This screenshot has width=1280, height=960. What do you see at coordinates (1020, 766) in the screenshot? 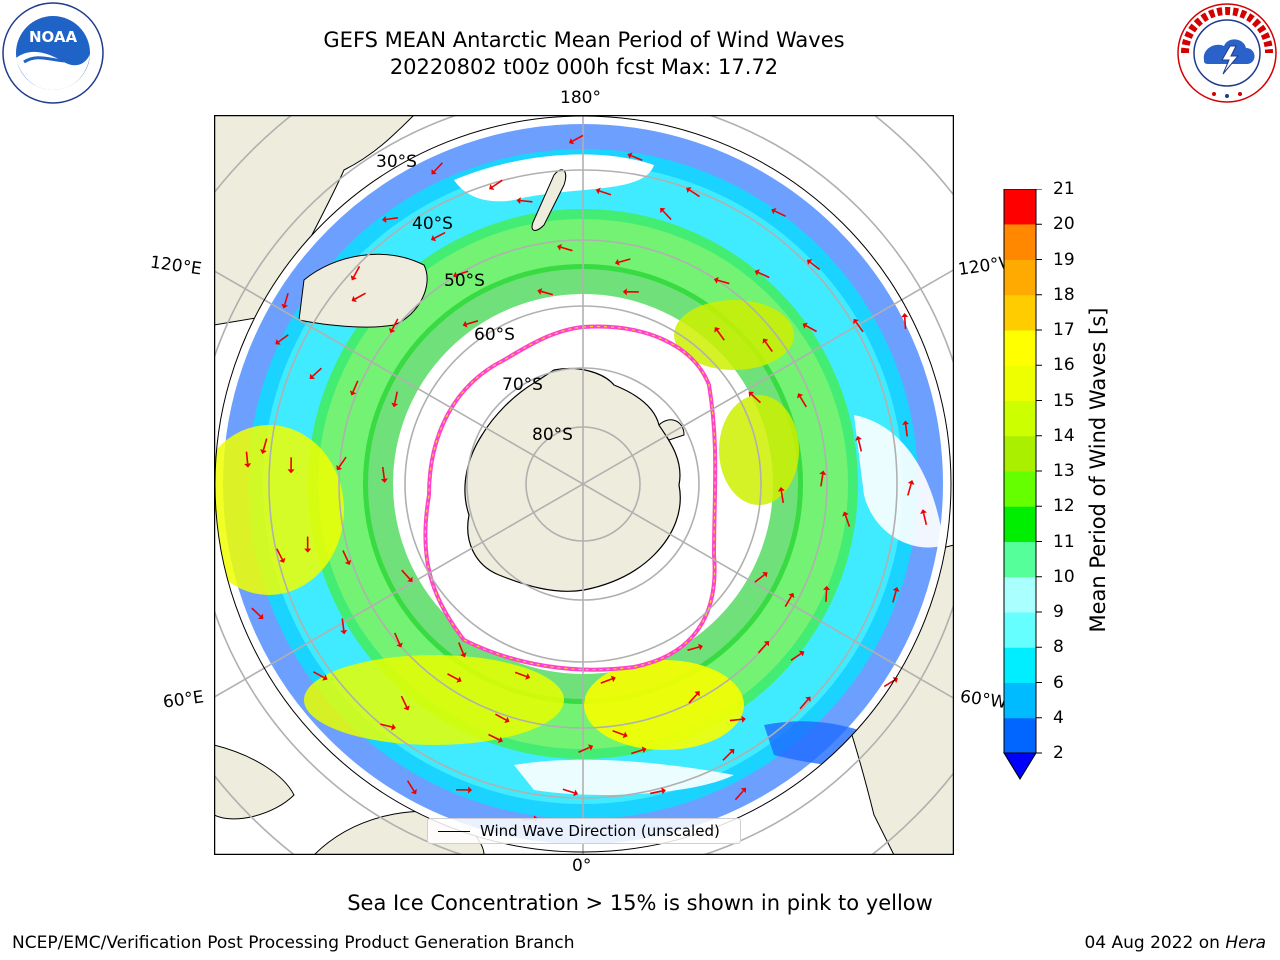
I see `colorbar-under-extension` at bounding box center [1020, 766].